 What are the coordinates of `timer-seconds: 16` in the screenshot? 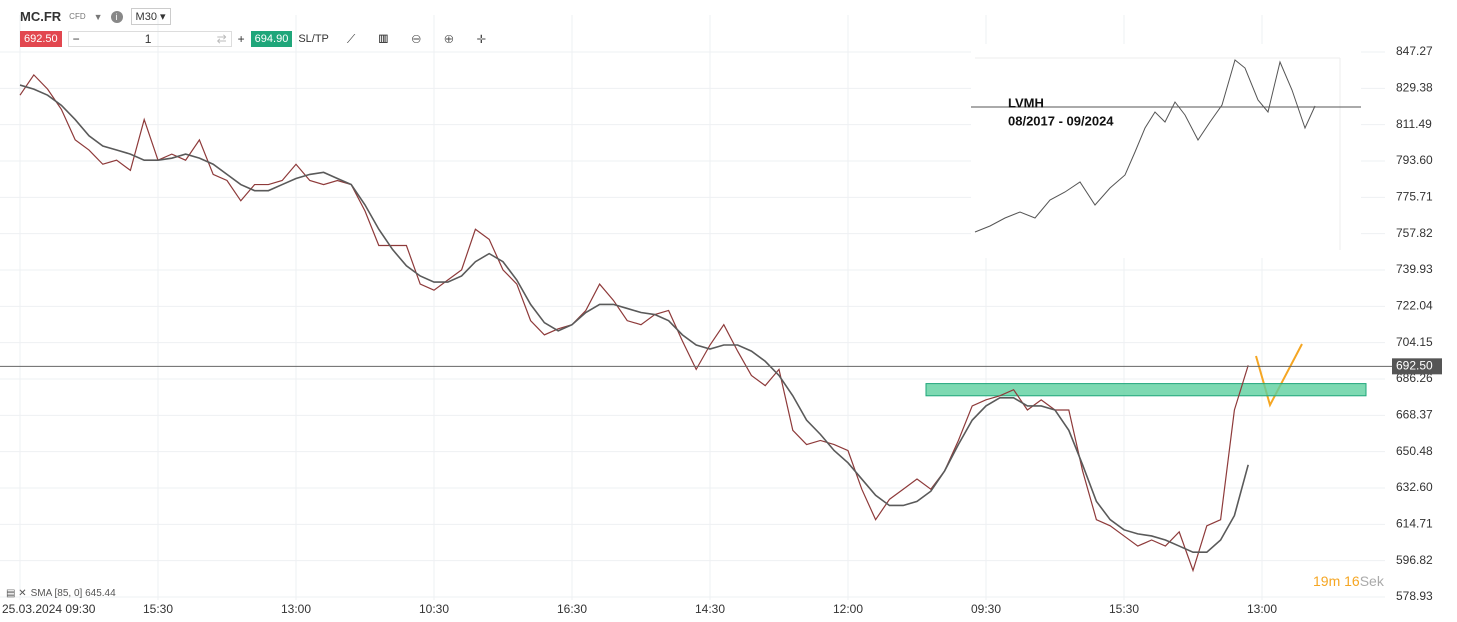 It's located at (1352, 581).